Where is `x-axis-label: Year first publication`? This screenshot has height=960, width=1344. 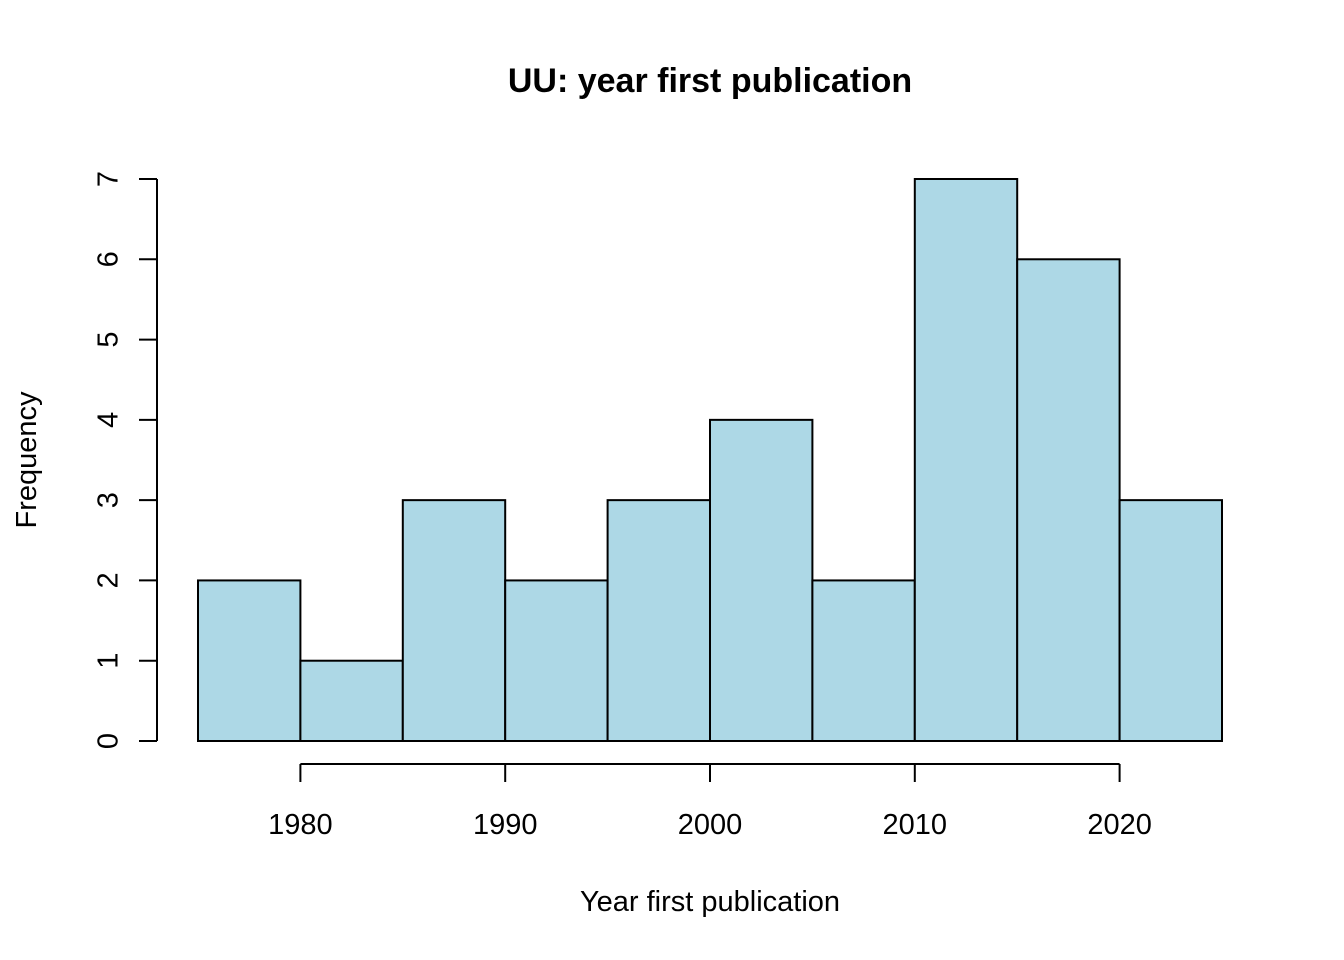
x-axis-label: Year first publication is located at coordinates (710, 902).